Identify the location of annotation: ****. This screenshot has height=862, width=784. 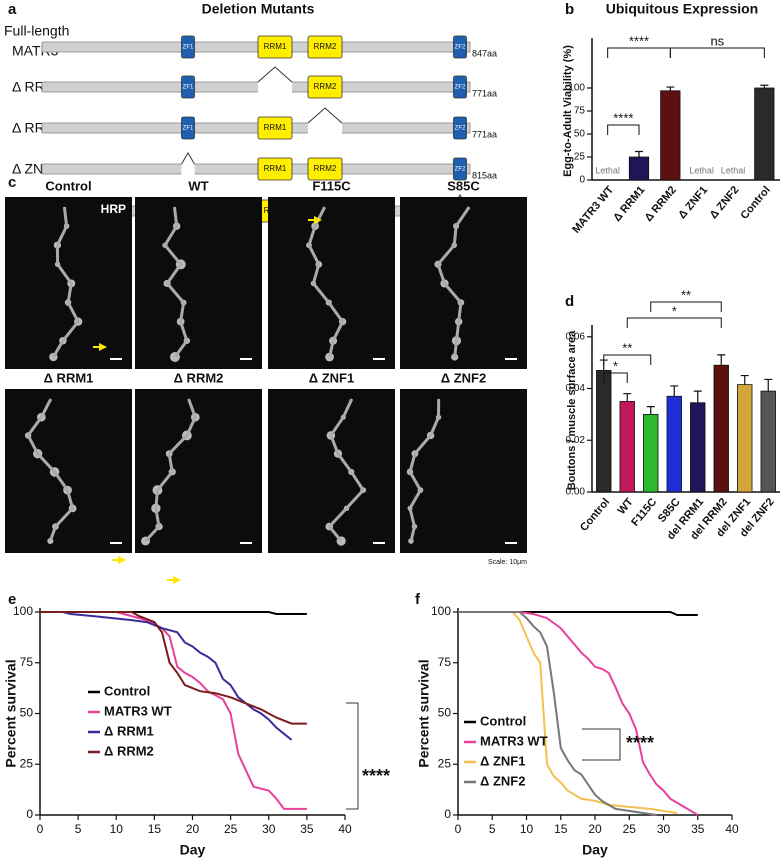
(640, 743).